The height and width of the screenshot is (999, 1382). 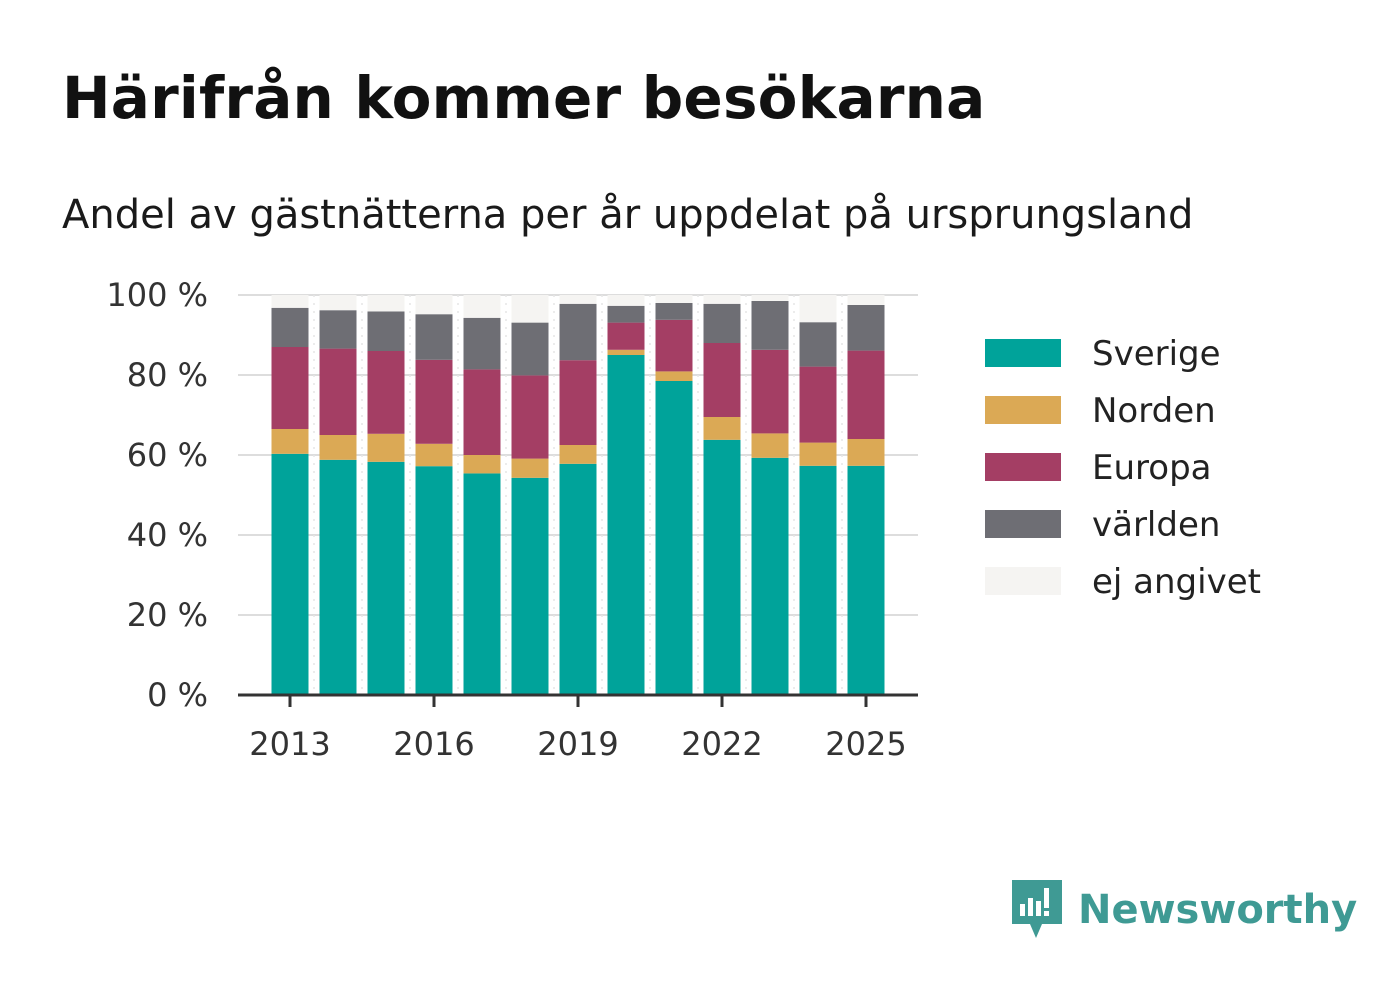 What do you see at coordinates (167, 375) in the screenshot?
I see `y-tick-label: 80 %` at bounding box center [167, 375].